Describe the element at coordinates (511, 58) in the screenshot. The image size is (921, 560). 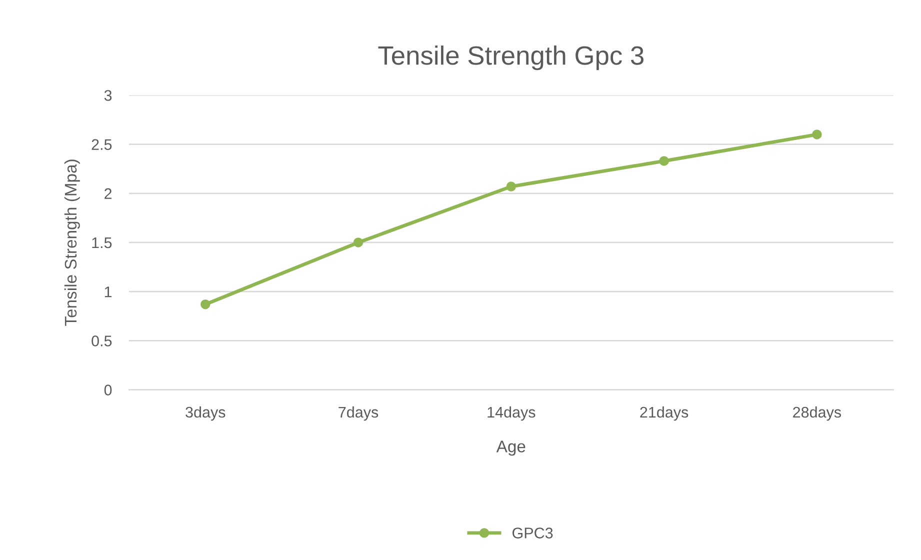
I see `chart-title: Tensile Strength Gpc 3` at that location.